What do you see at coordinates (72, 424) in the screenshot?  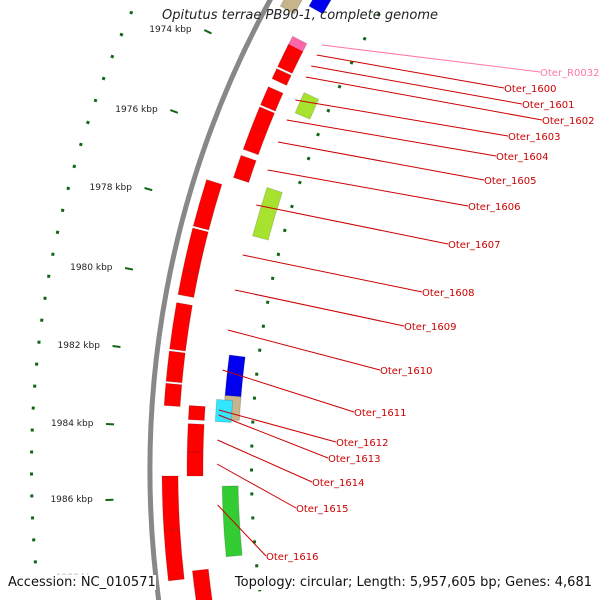 I see `ruler-label: 1984 kbp` at bounding box center [72, 424].